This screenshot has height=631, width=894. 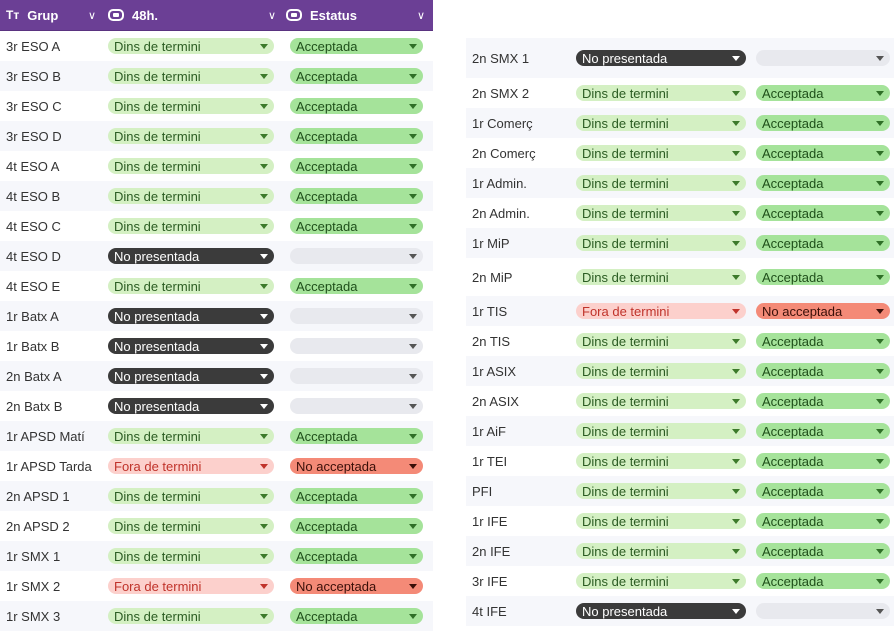 I want to click on header-48h-column: 48h. ∨, so click(x=194, y=15).